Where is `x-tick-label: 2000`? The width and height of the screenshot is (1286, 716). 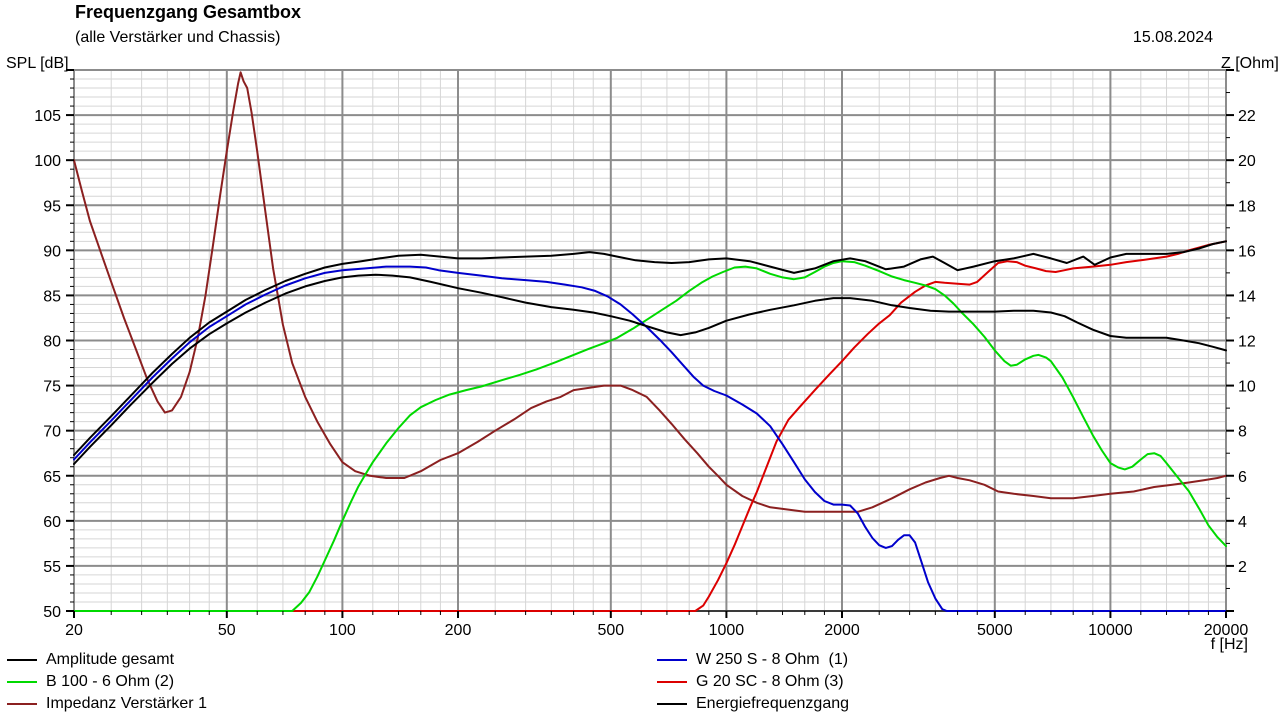 x-tick-label: 2000 is located at coordinates (842, 630).